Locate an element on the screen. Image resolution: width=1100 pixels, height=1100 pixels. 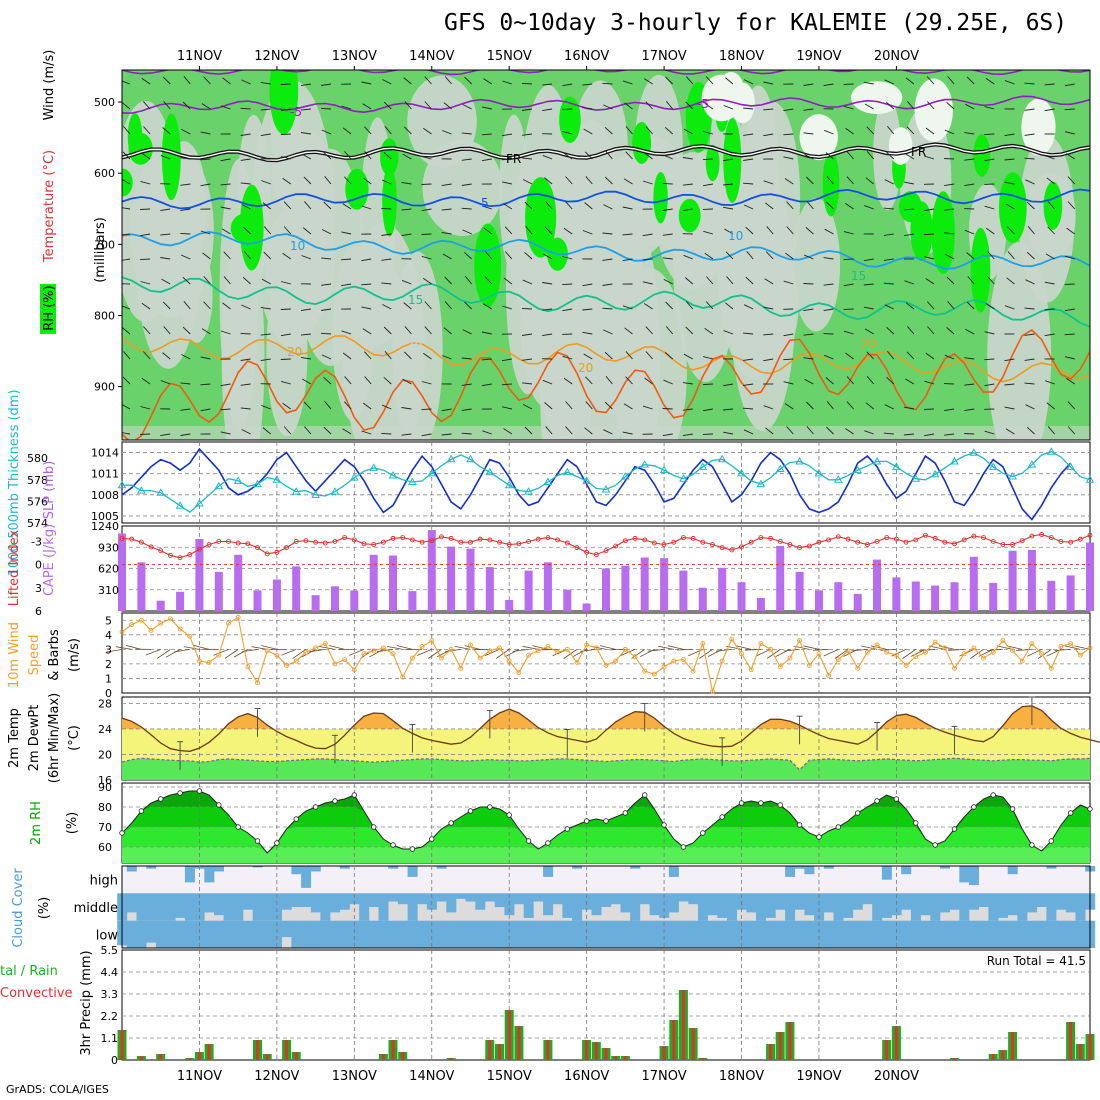
precip-legend-convective: Convective is located at coordinates (36, 993).